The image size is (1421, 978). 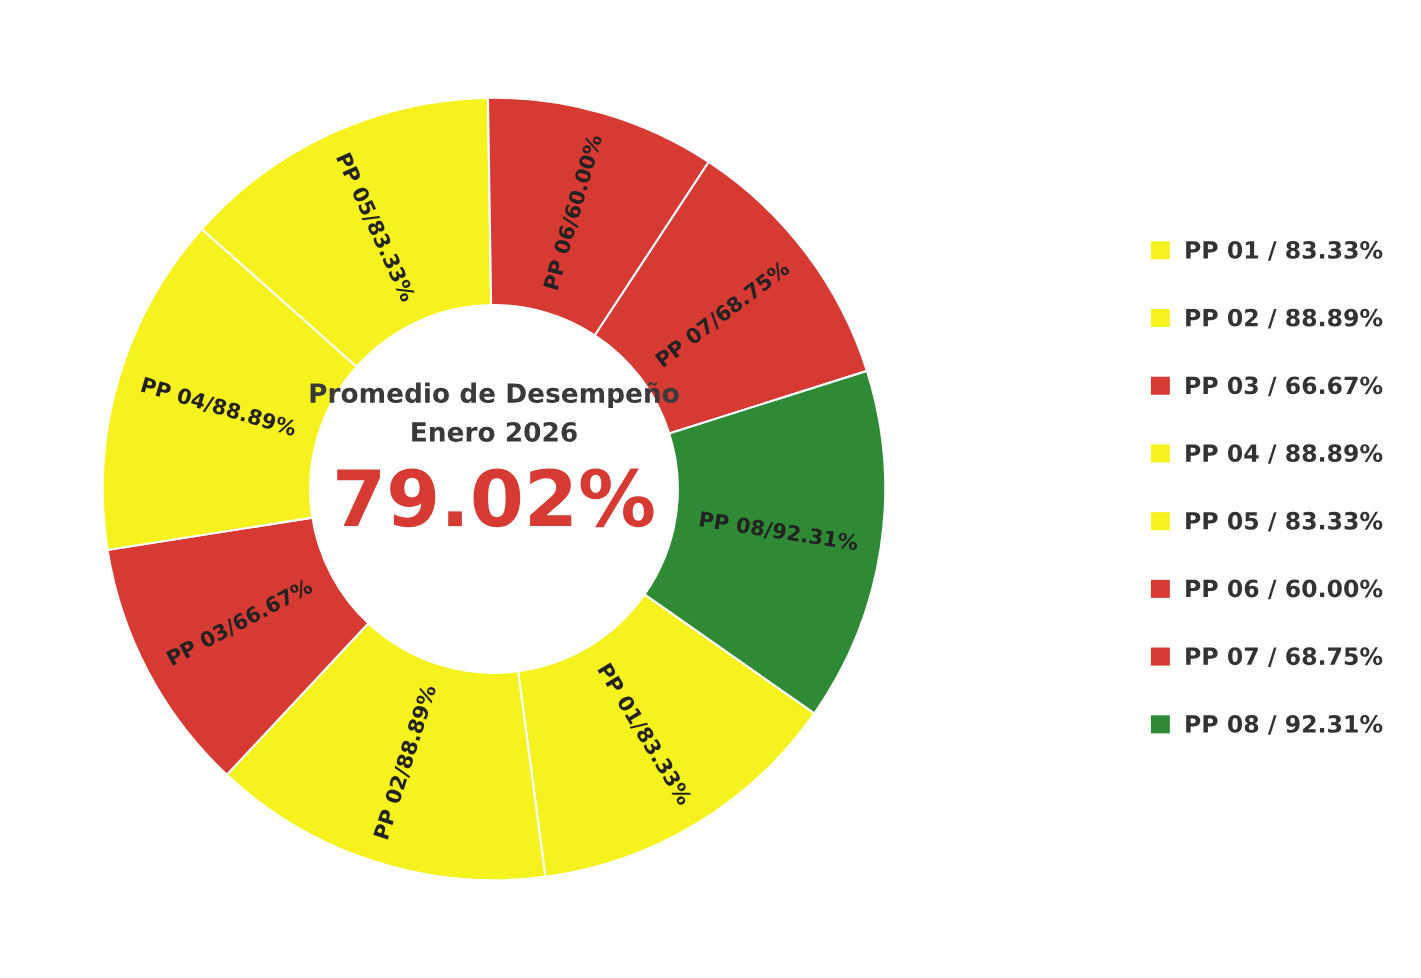 What do you see at coordinates (1284, 521) in the screenshot?
I see `legend-label: PP 05 / 83.33%` at bounding box center [1284, 521].